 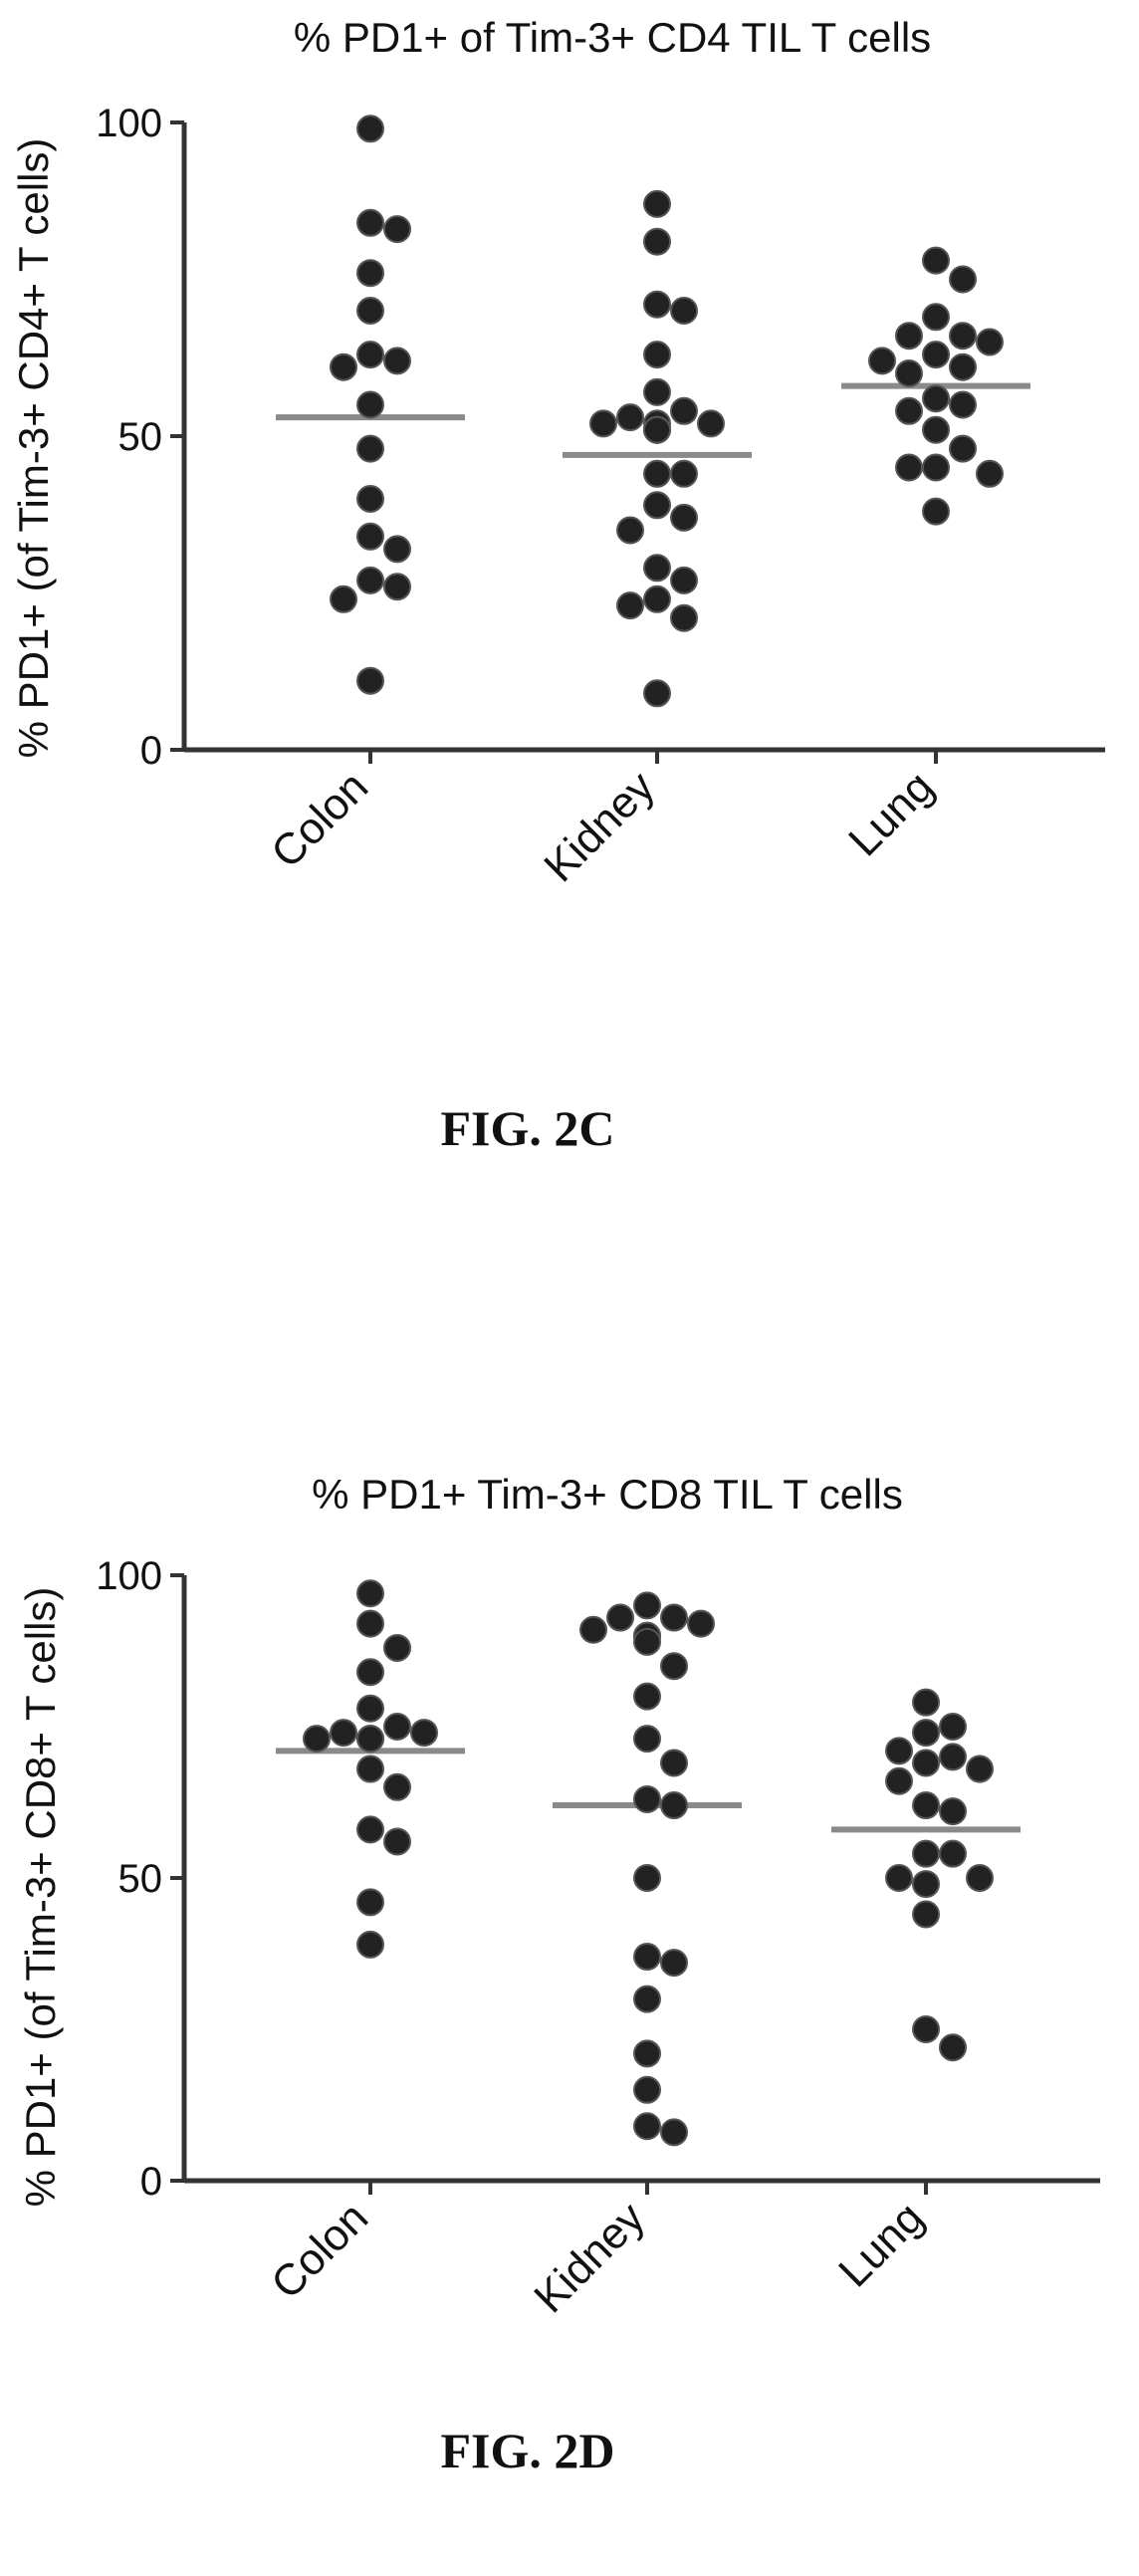 I want to click on figure-caption: FIG. 2D, so click(x=528, y=2450).